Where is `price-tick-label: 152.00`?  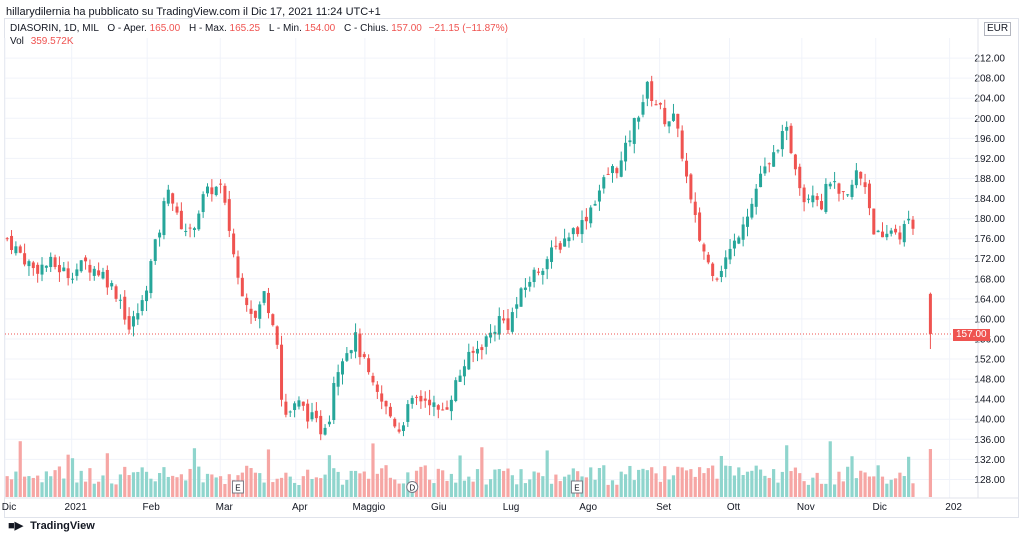 price-tick-label: 152.00 is located at coordinates (989, 360).